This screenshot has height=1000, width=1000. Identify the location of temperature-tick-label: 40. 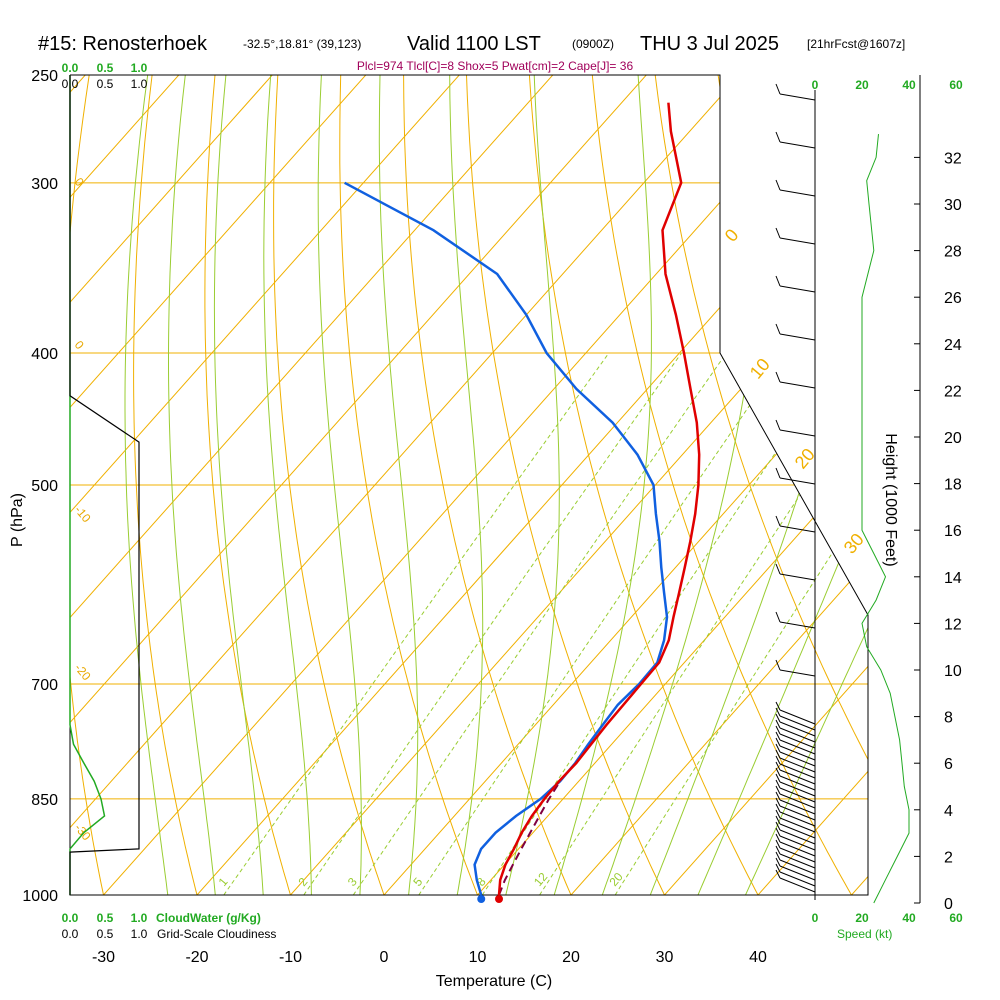
(758, 957).